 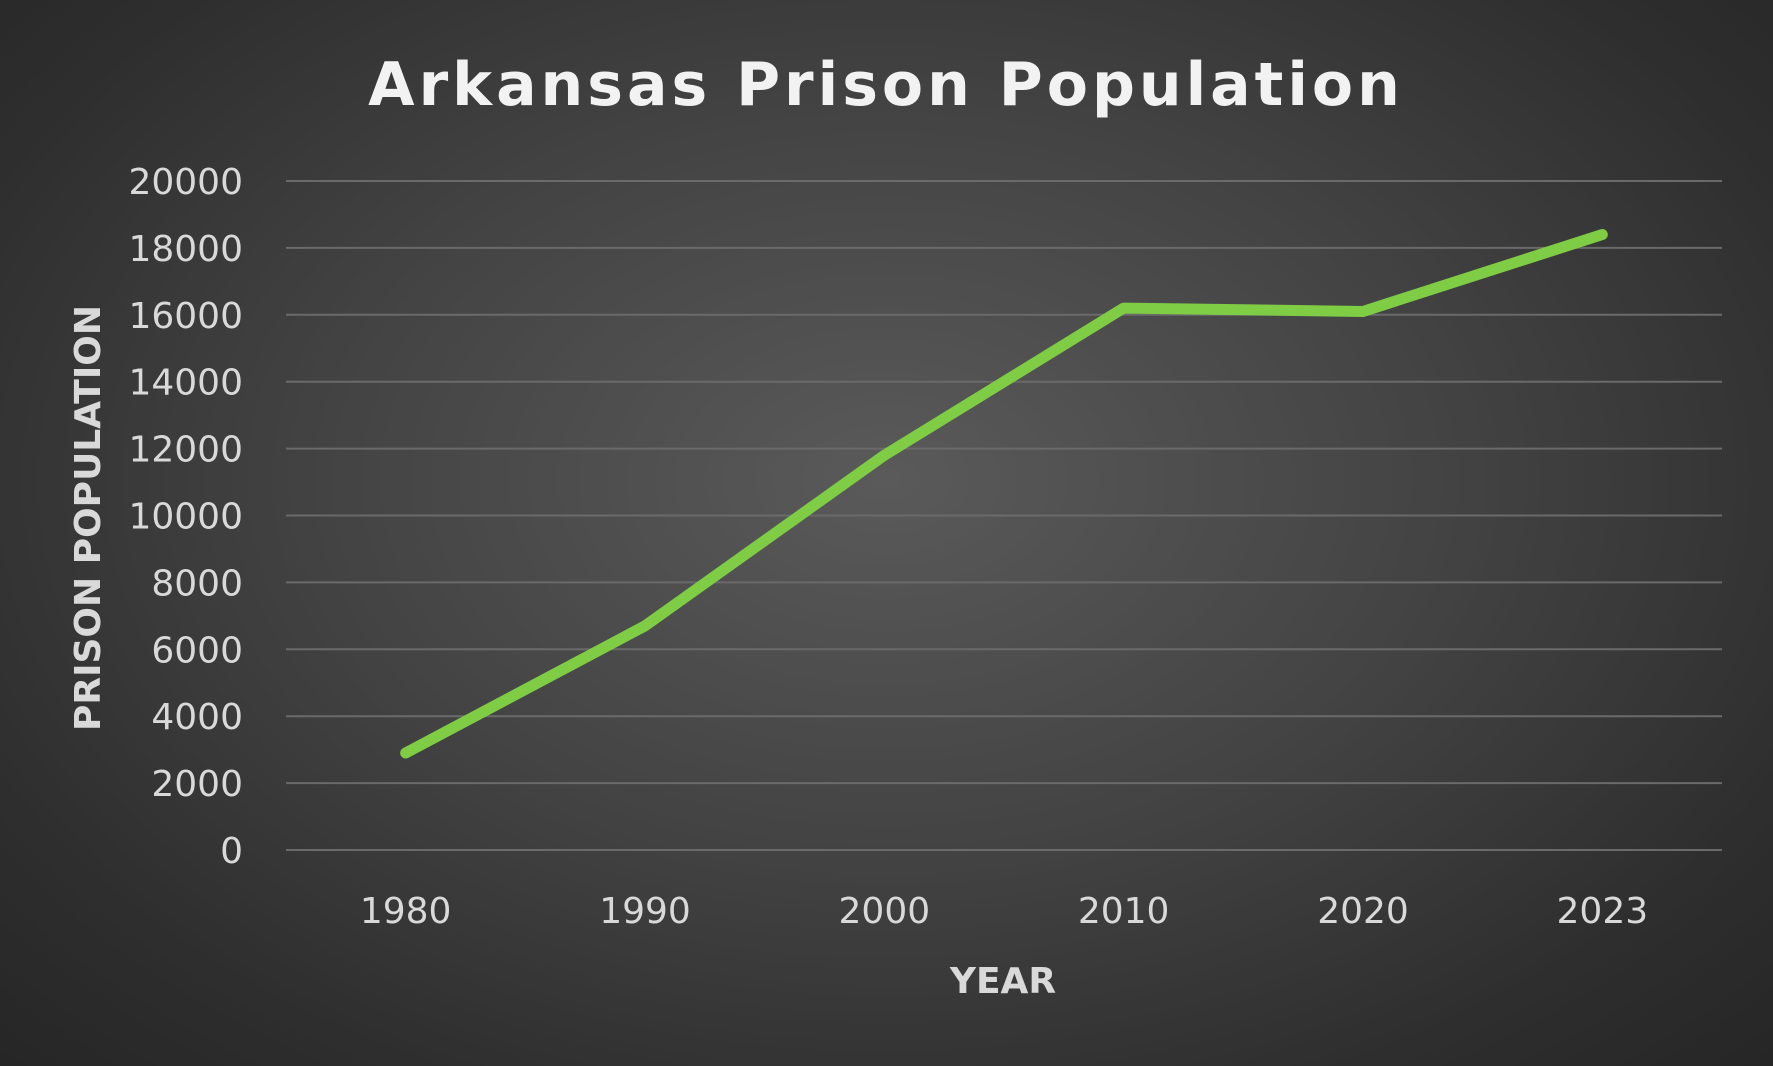 I want to click on x-tick-label: 2020, so click(x=1363, y=911).